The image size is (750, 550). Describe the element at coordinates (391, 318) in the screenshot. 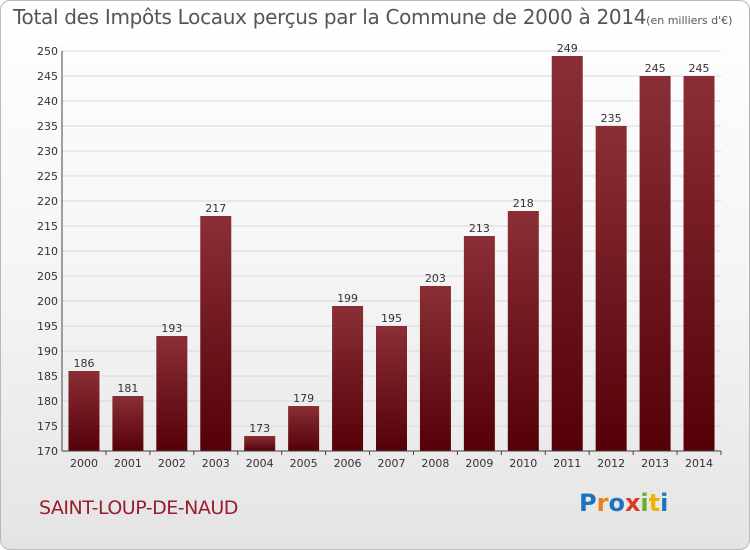

I see `data-label: 195` at that location.